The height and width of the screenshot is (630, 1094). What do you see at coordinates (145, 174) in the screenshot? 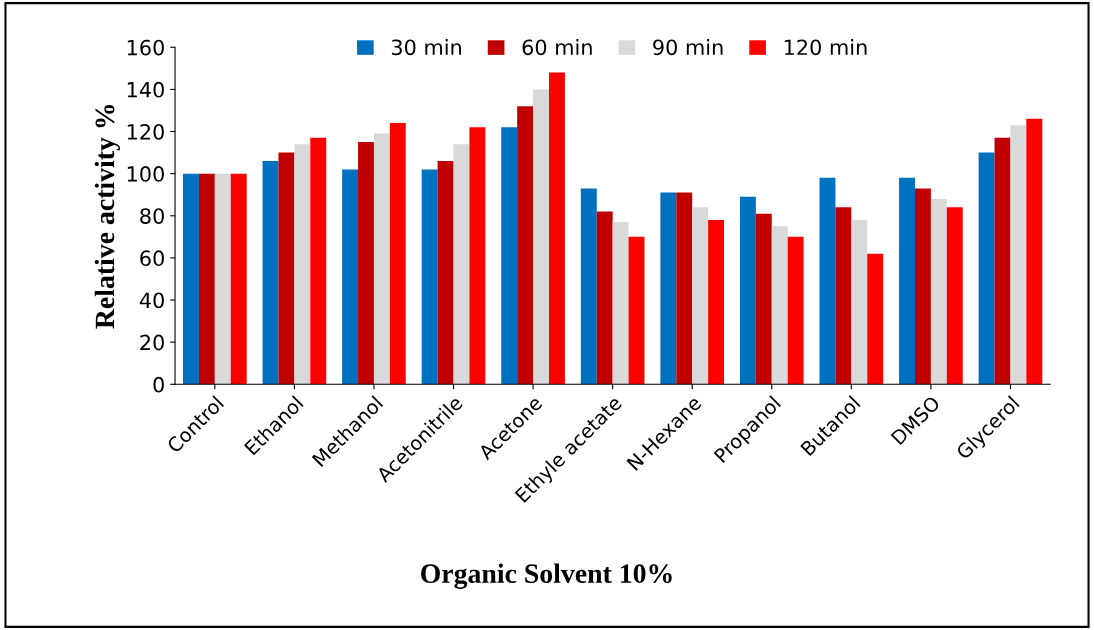
I see `y-tick-label: 100` at bounding box center [145, 174].